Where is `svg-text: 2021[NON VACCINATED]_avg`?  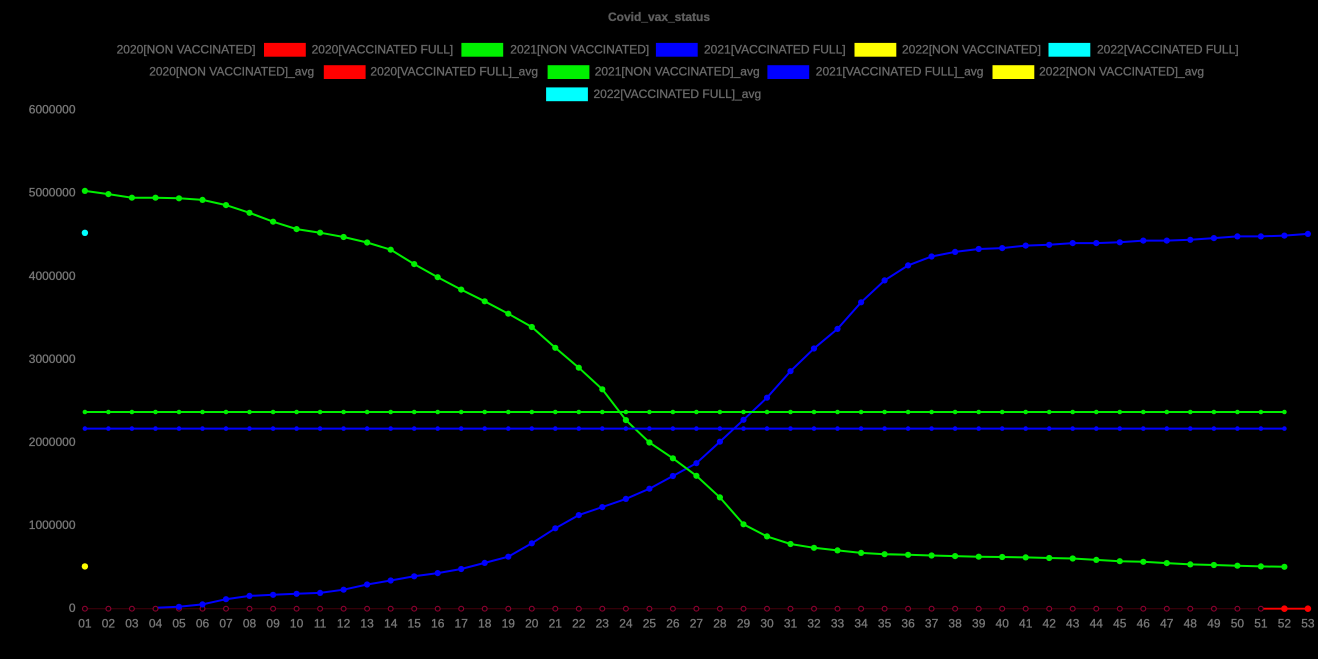 svg-text: 2021[NON VACCINATED]_avg is located at coordinates (677, 72).